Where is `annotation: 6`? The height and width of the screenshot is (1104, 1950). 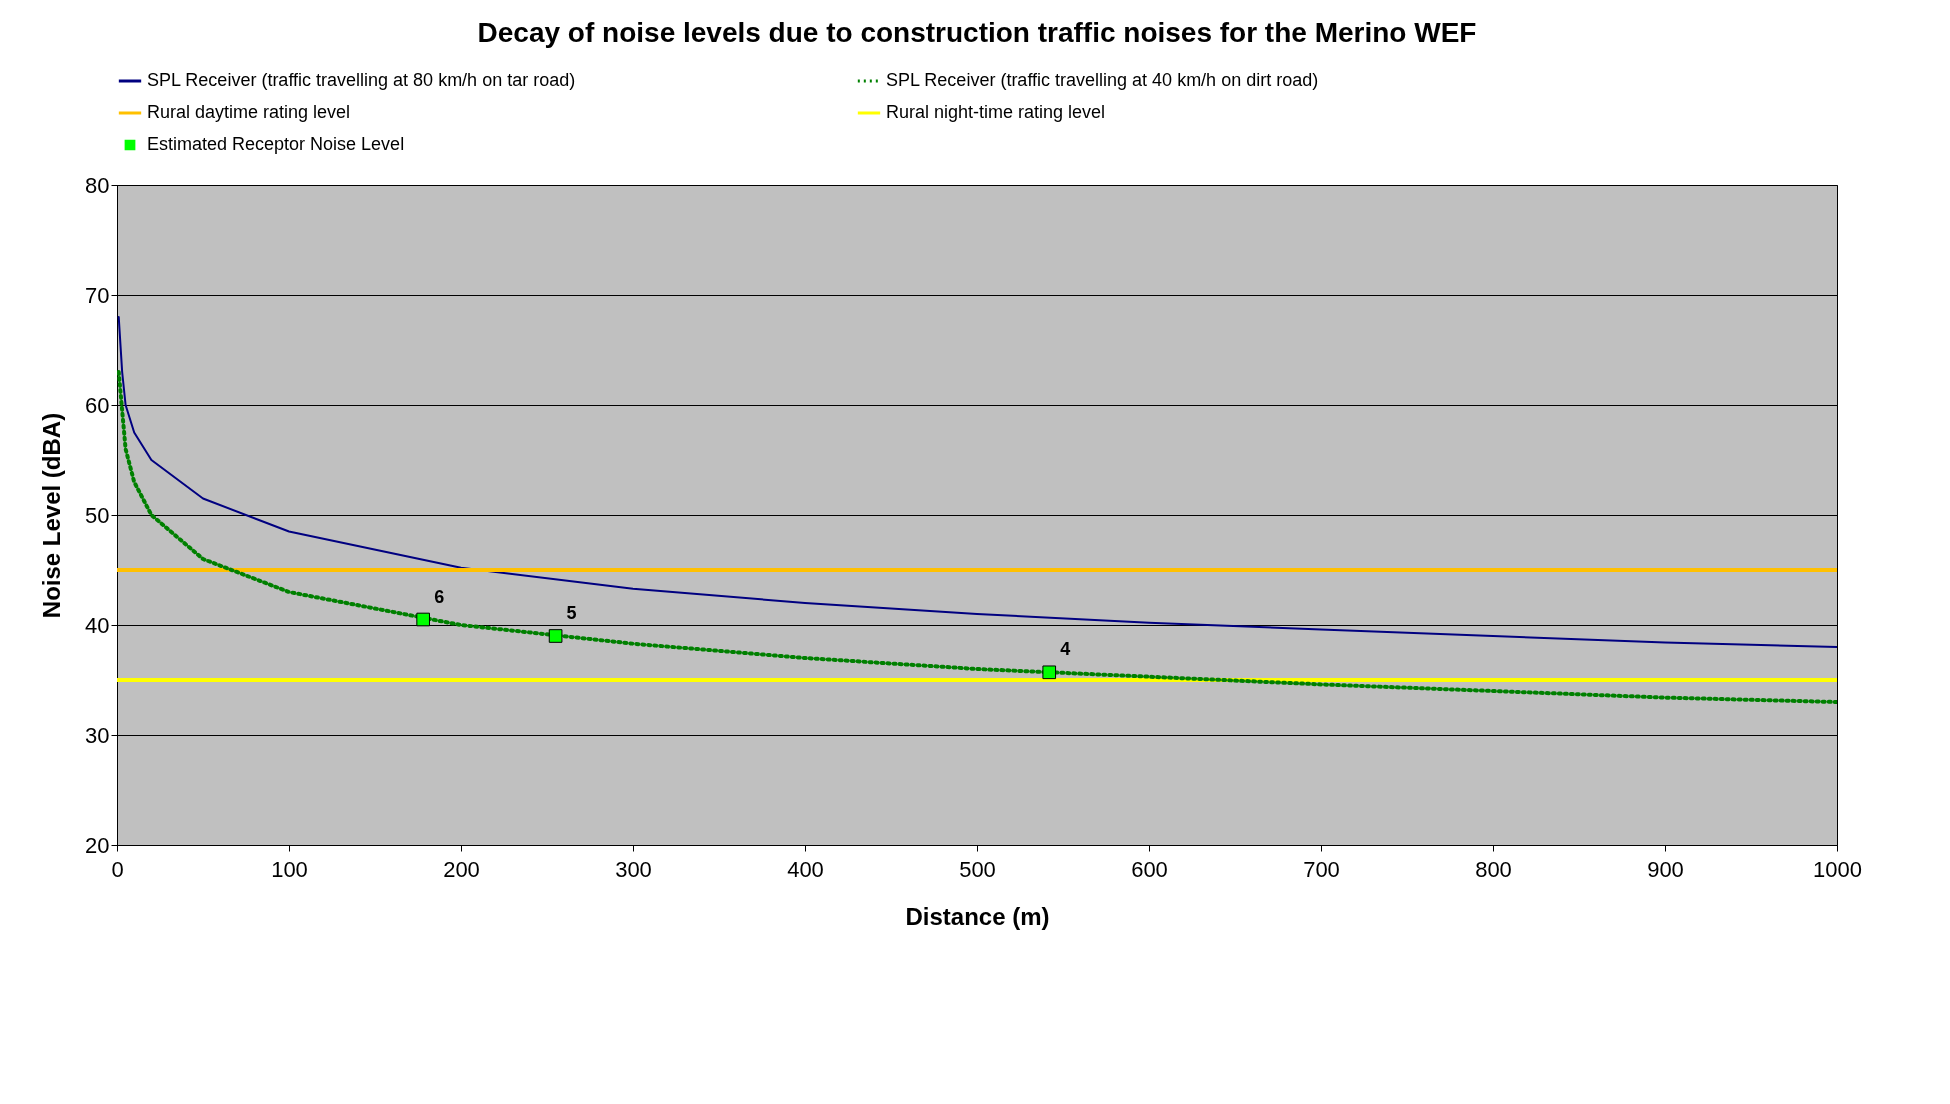
annotation: 6 is located at coordinates (439, 596).